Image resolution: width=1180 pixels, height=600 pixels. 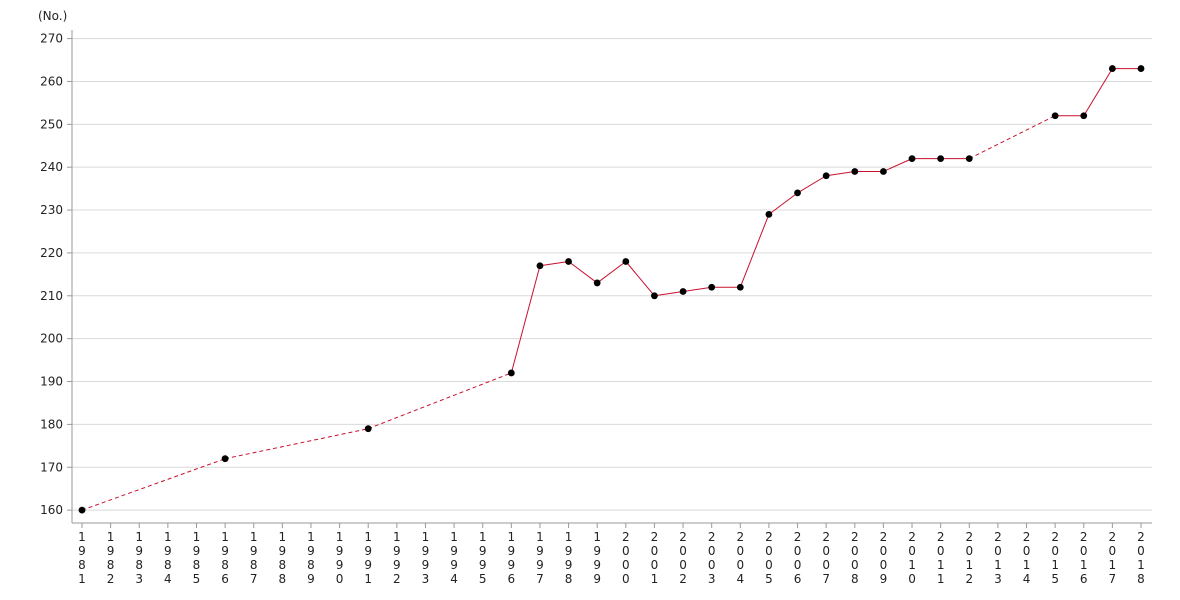 What do you see at coordinates (52, 16) in the screenshot?
I see `y-axis-unit-label: (No.)` at bounding box center [52, 16].